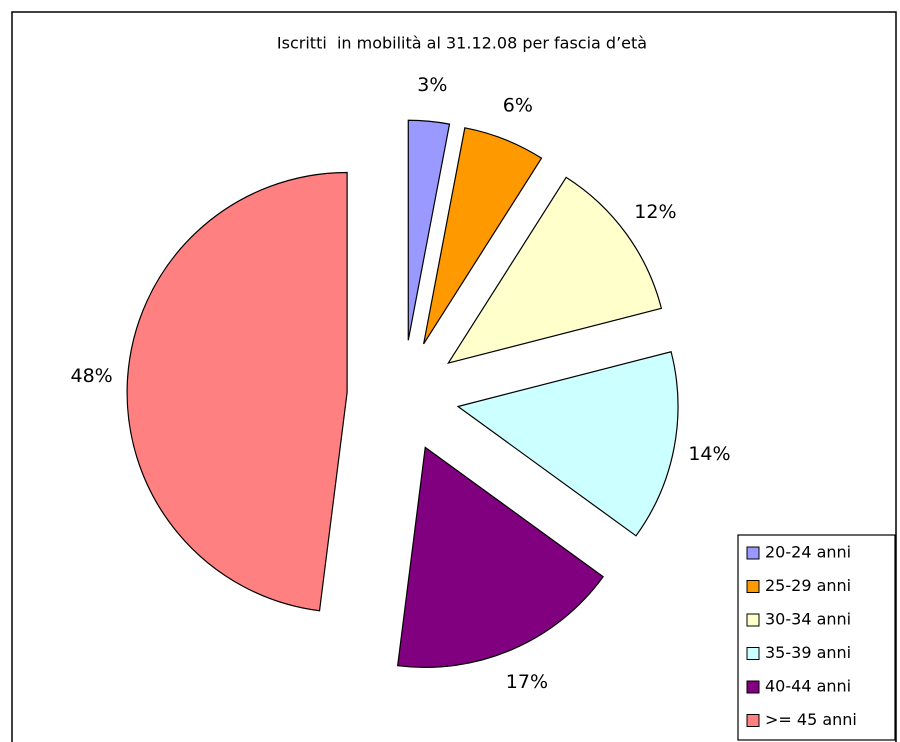  What do you see at coordinates (808, 619) in the screenshot?
I see `legend-label: 30-34 anni` at bounding box center [808, 619].